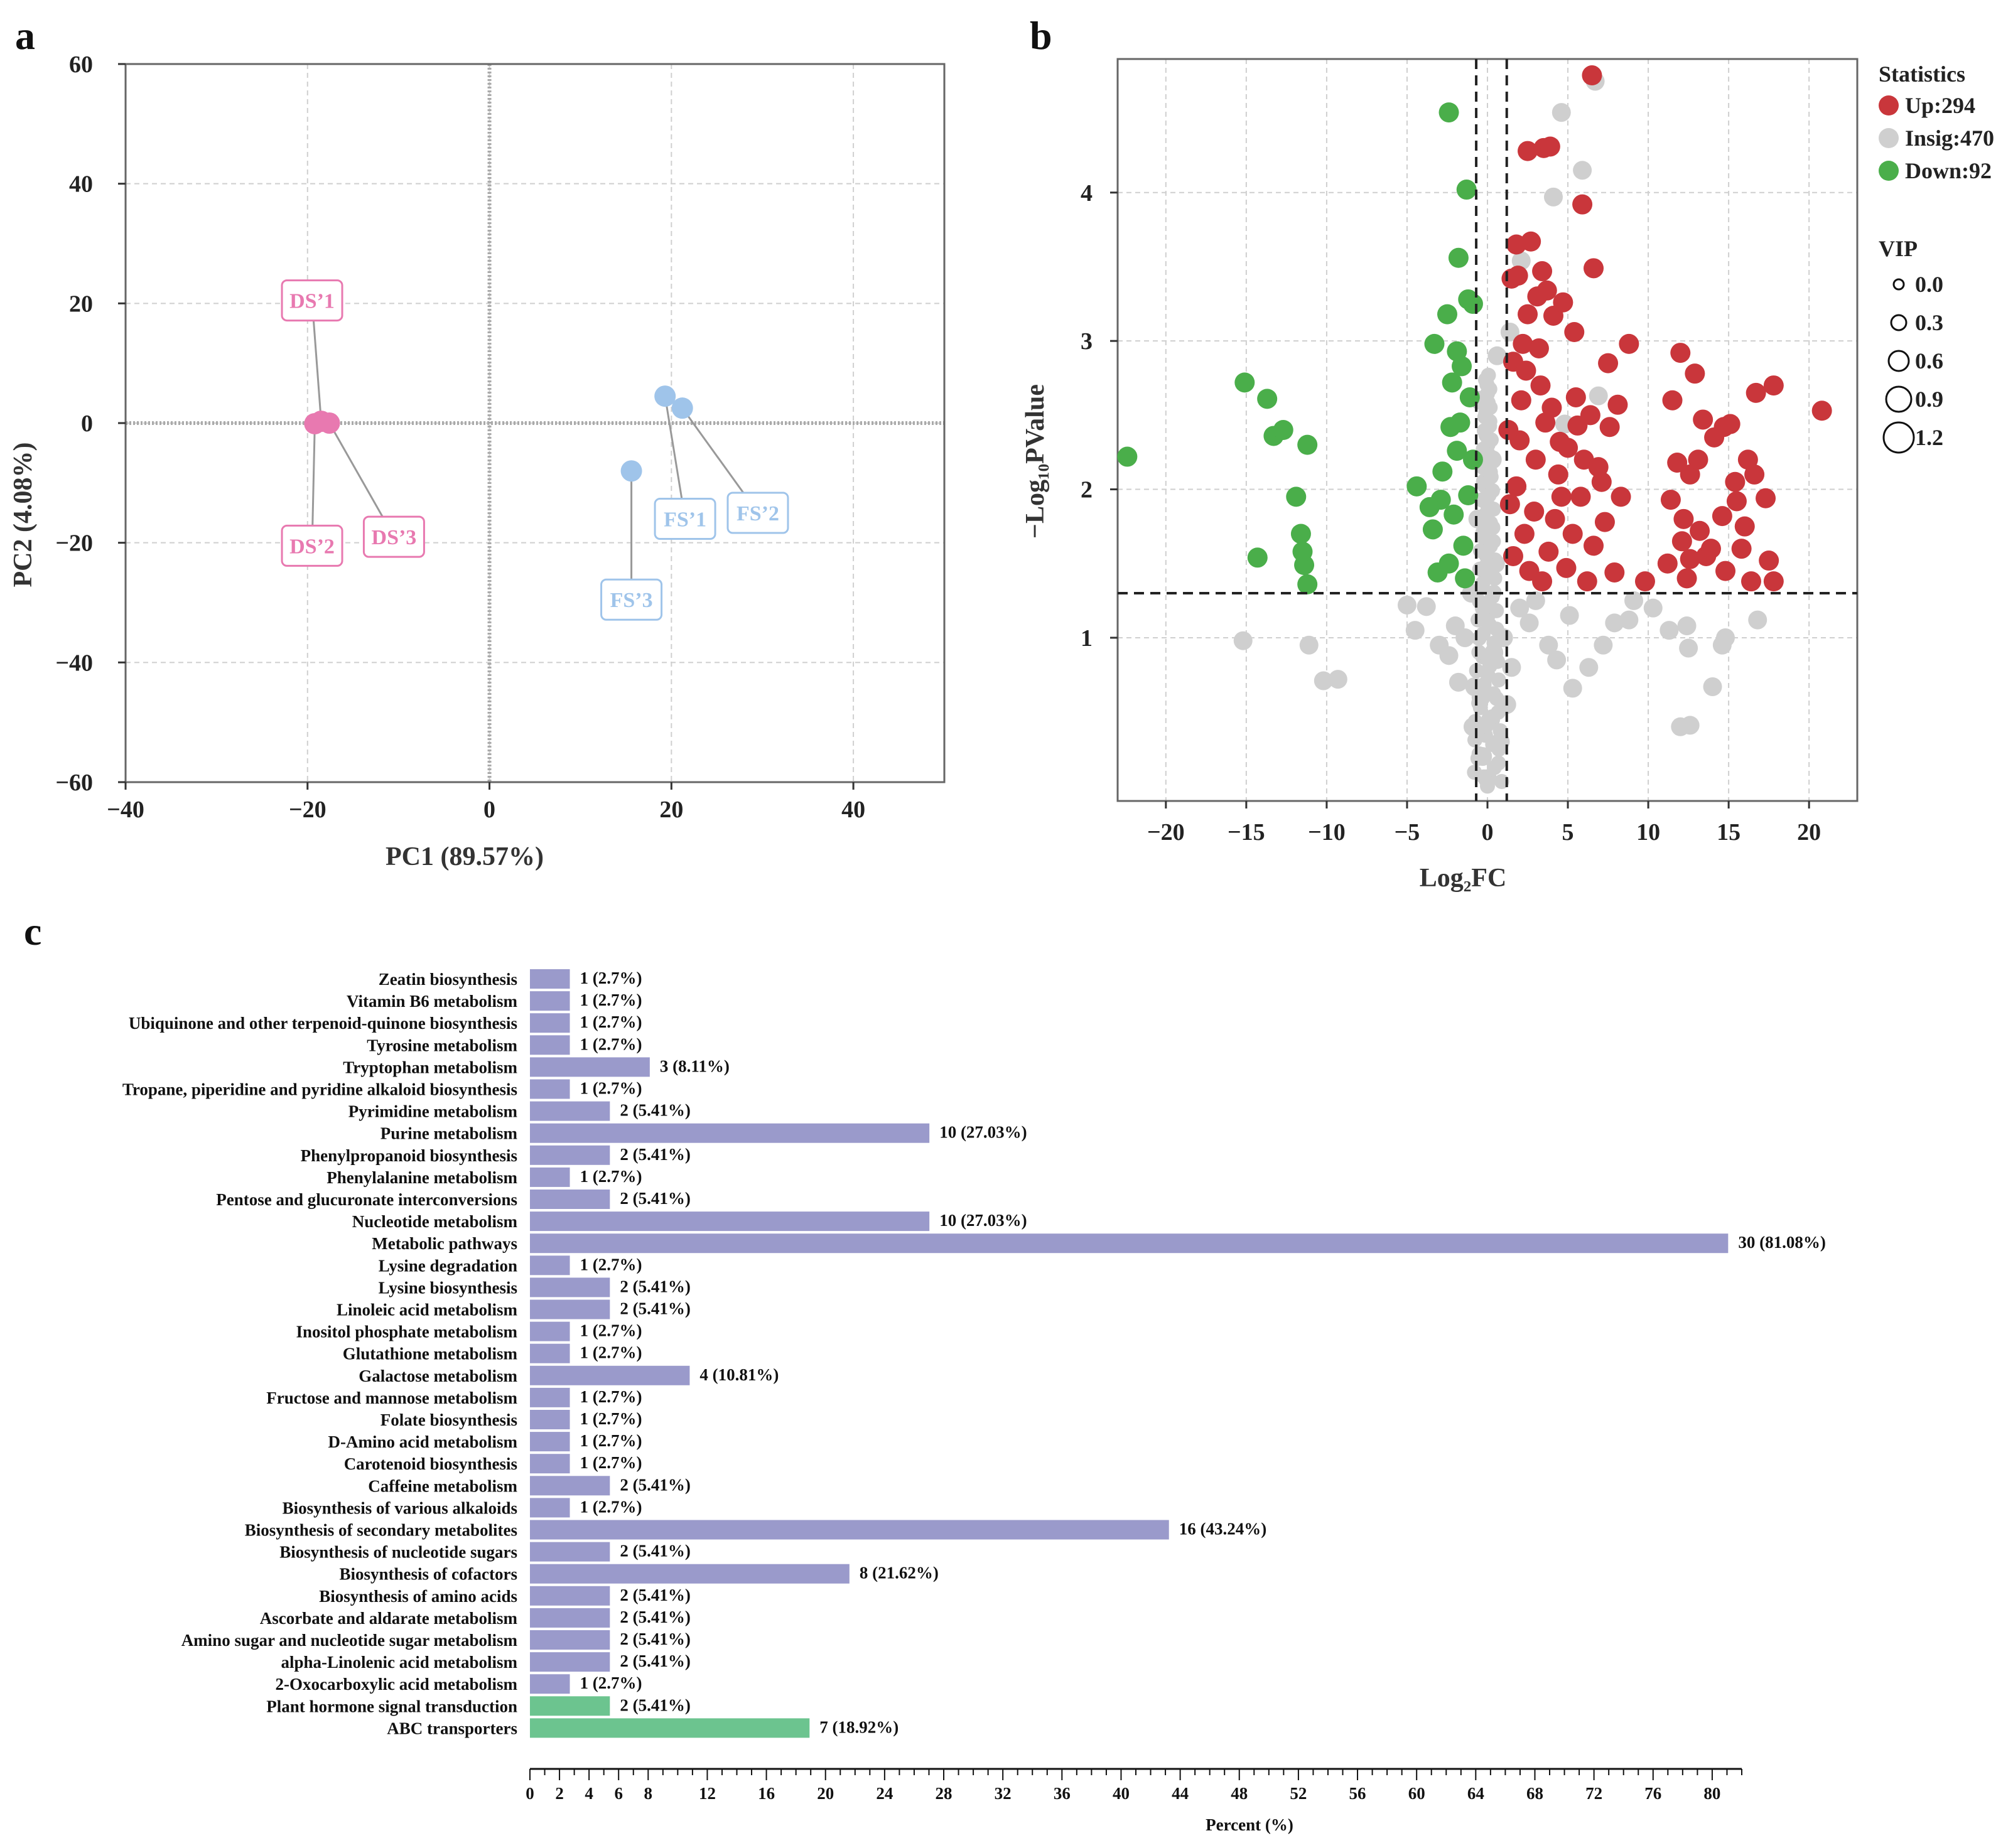 This screenshot has height=1848, width=2013. Describe the element at coordinates (1728, 832) in the screenshot. I see `volcano-x-tick-label: 15` at that location.